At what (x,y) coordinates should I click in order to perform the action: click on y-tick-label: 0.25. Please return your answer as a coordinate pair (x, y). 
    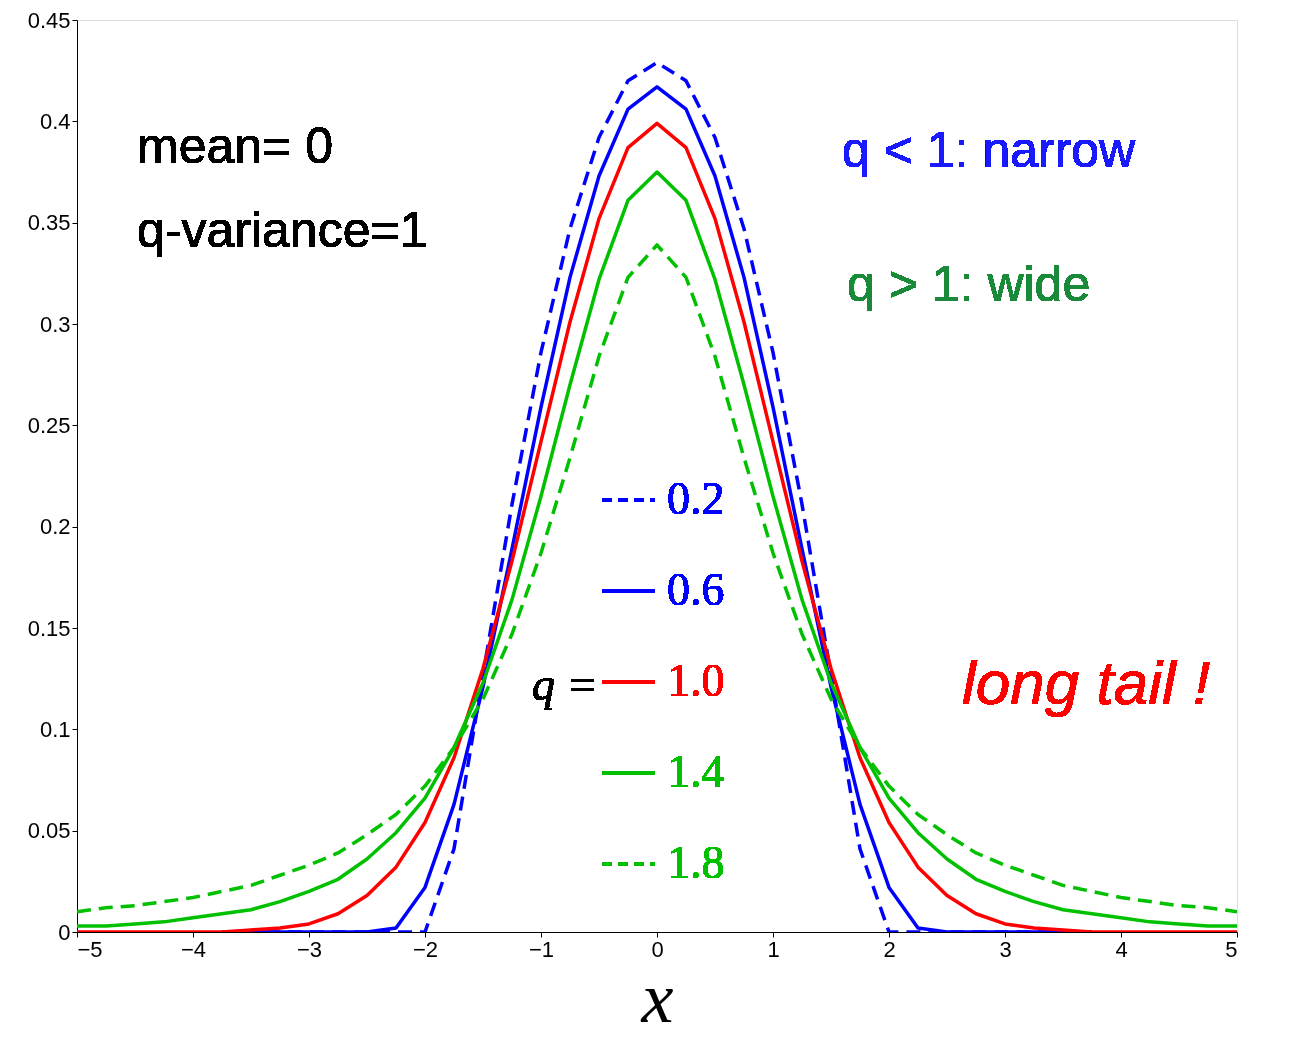
    Looking at the image, I should click on (49, 425).